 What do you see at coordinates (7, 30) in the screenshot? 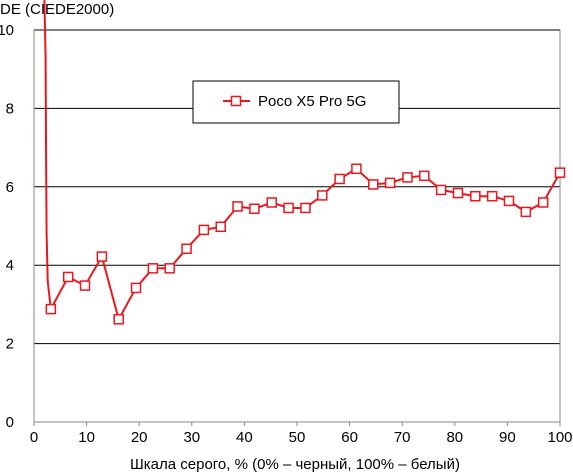
I see `y-tick-label-10: 10` at bounding box center [7, 30].